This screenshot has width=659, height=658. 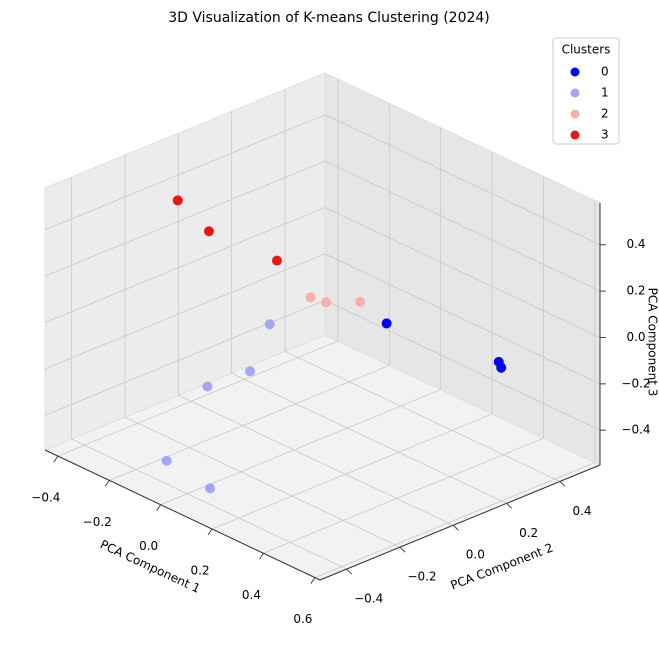 What do you see at coordinates (652, 342) in the screenshot?
I see `z-axis-label: PCA Component 3` at bounding box center [652, 342].